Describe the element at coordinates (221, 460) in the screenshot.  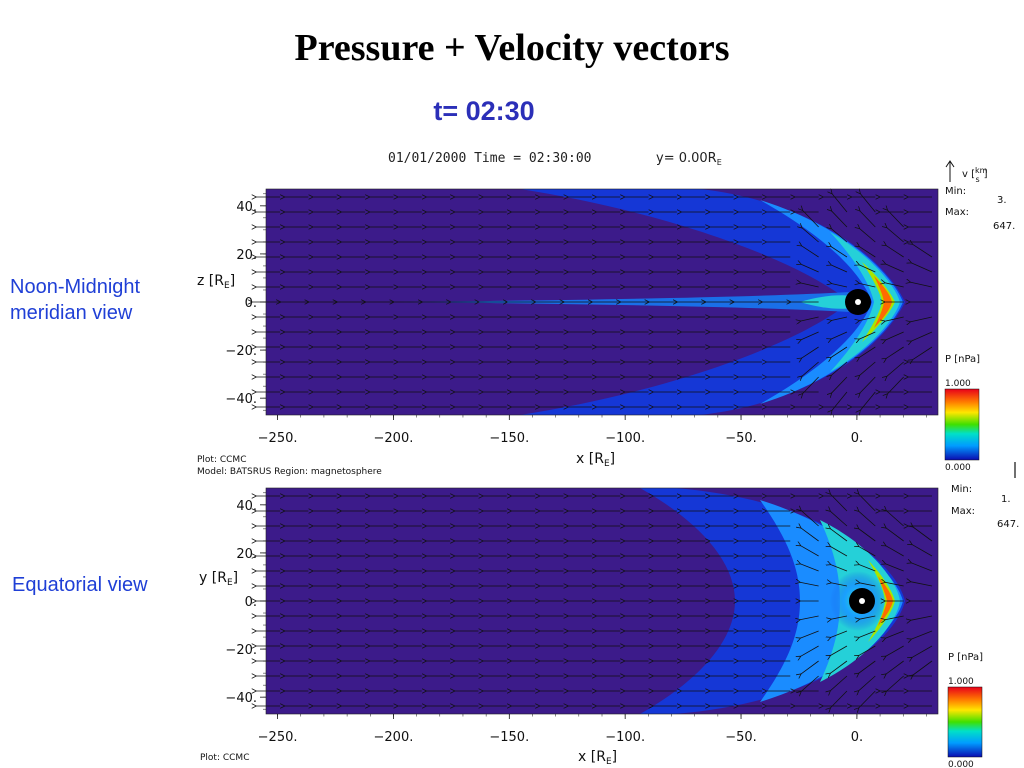
I see `meridian-footer-plot: Plot: CCMC` at that location.